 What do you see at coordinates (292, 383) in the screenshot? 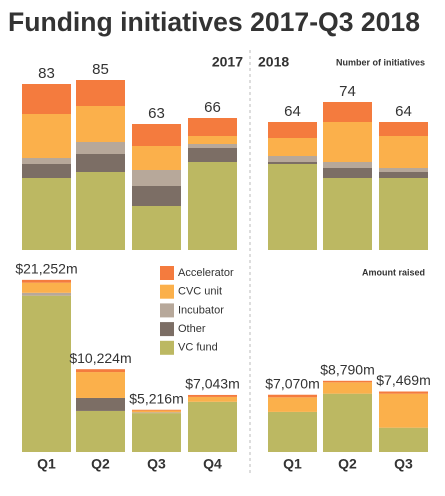
I see `total-label: $7,070m` at bounding box center [292, 383].